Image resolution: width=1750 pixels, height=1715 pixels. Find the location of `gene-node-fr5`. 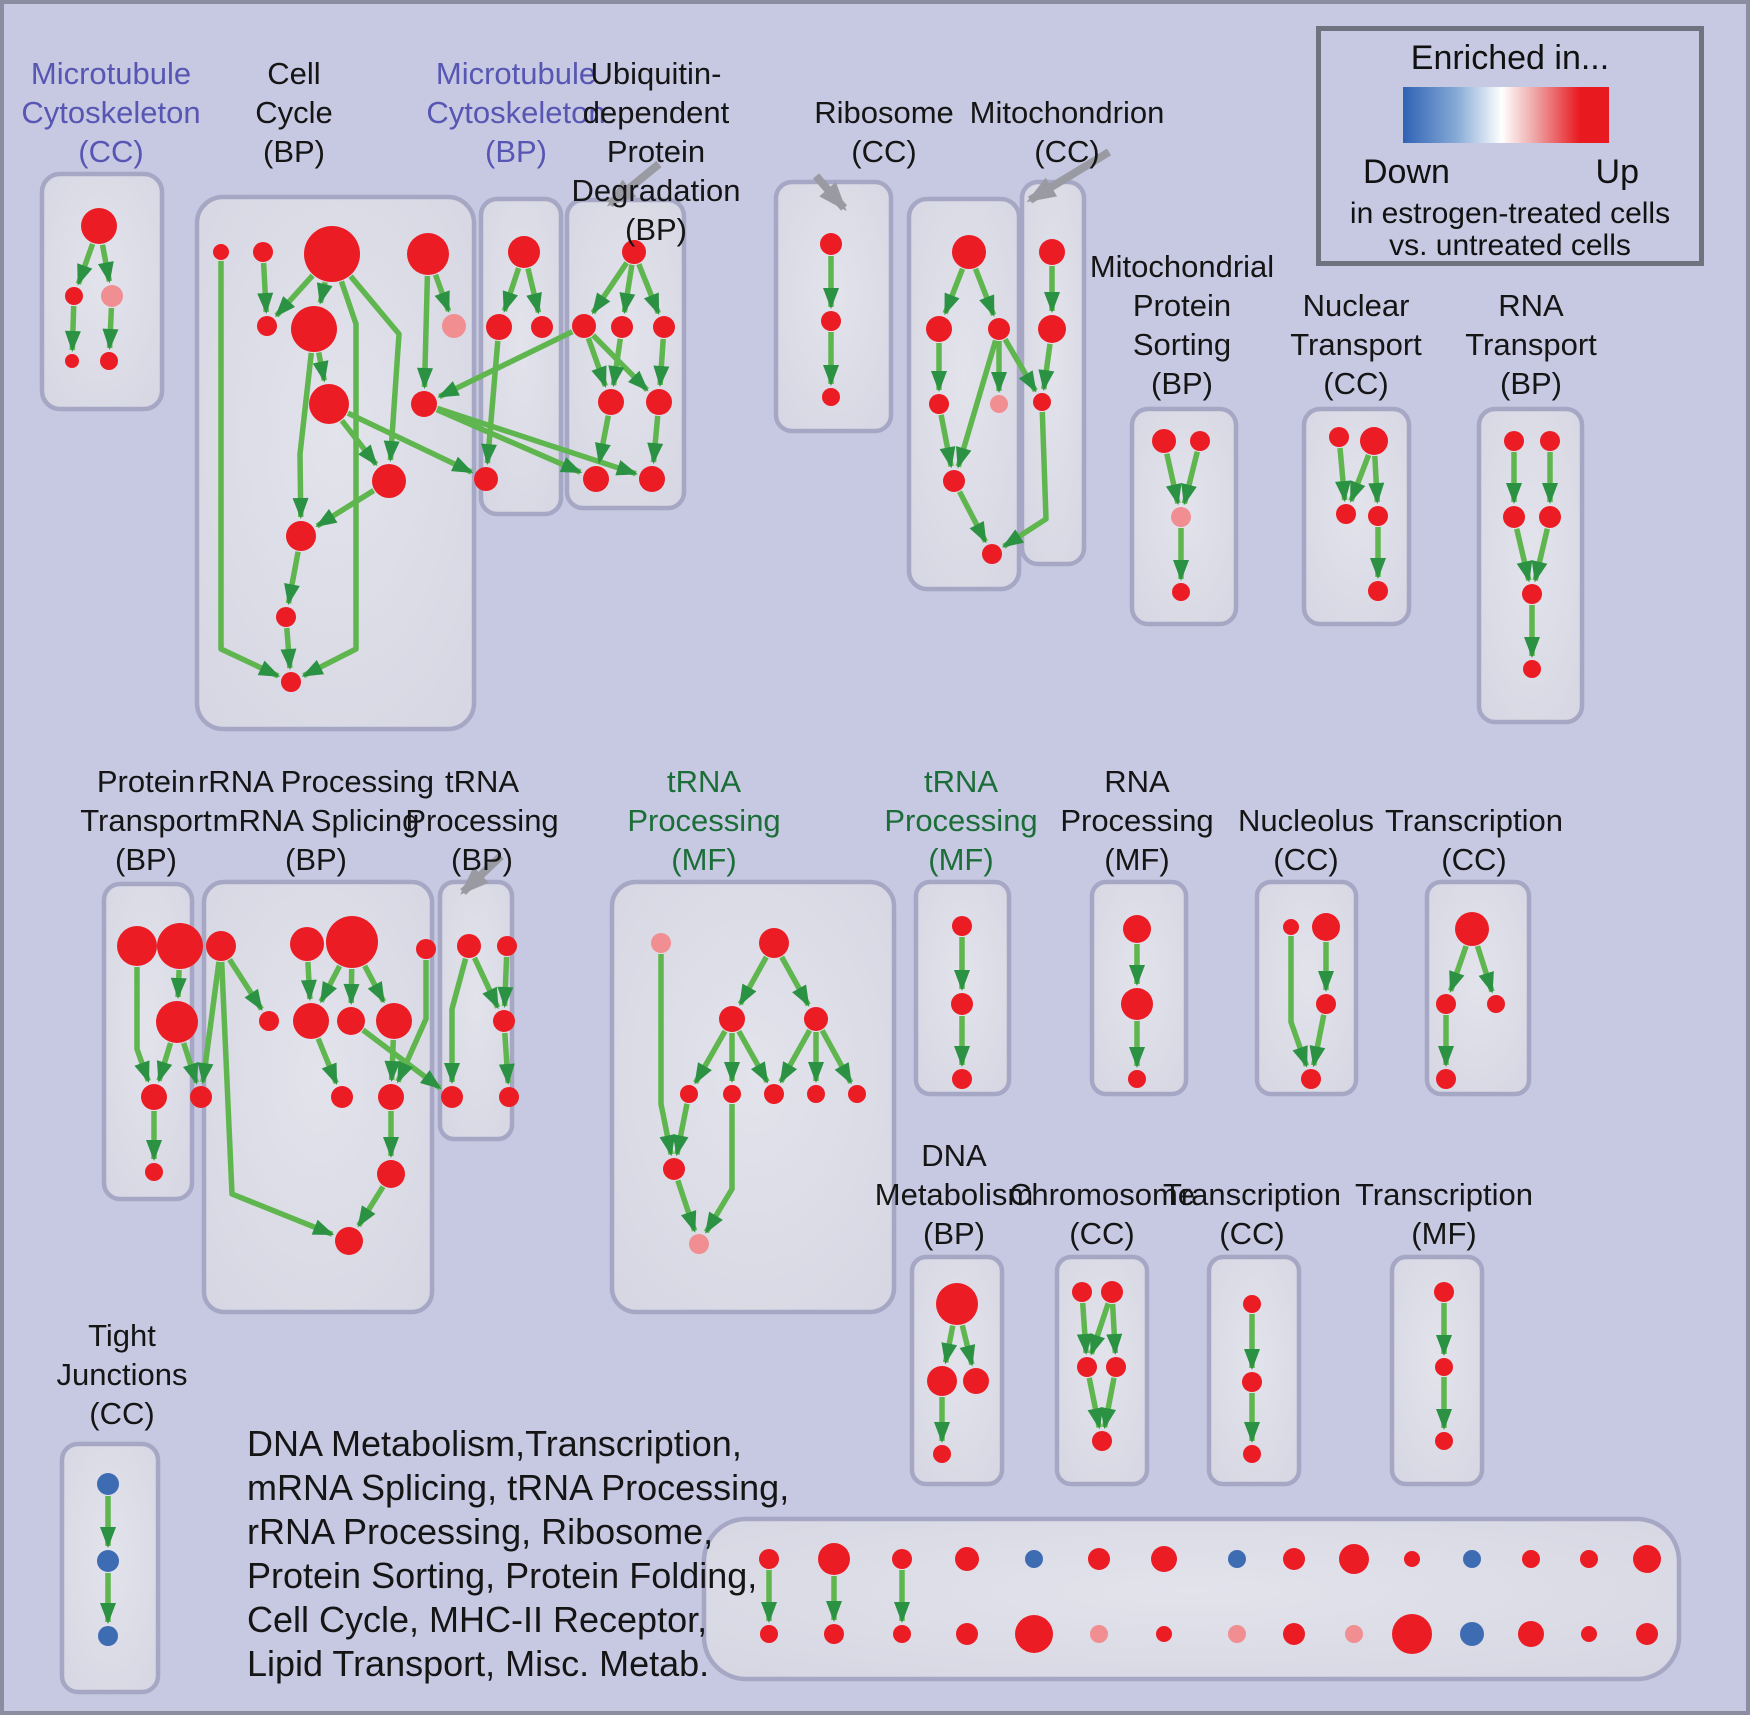

gene-node-fr5 is located at coordinates (857, 1094).